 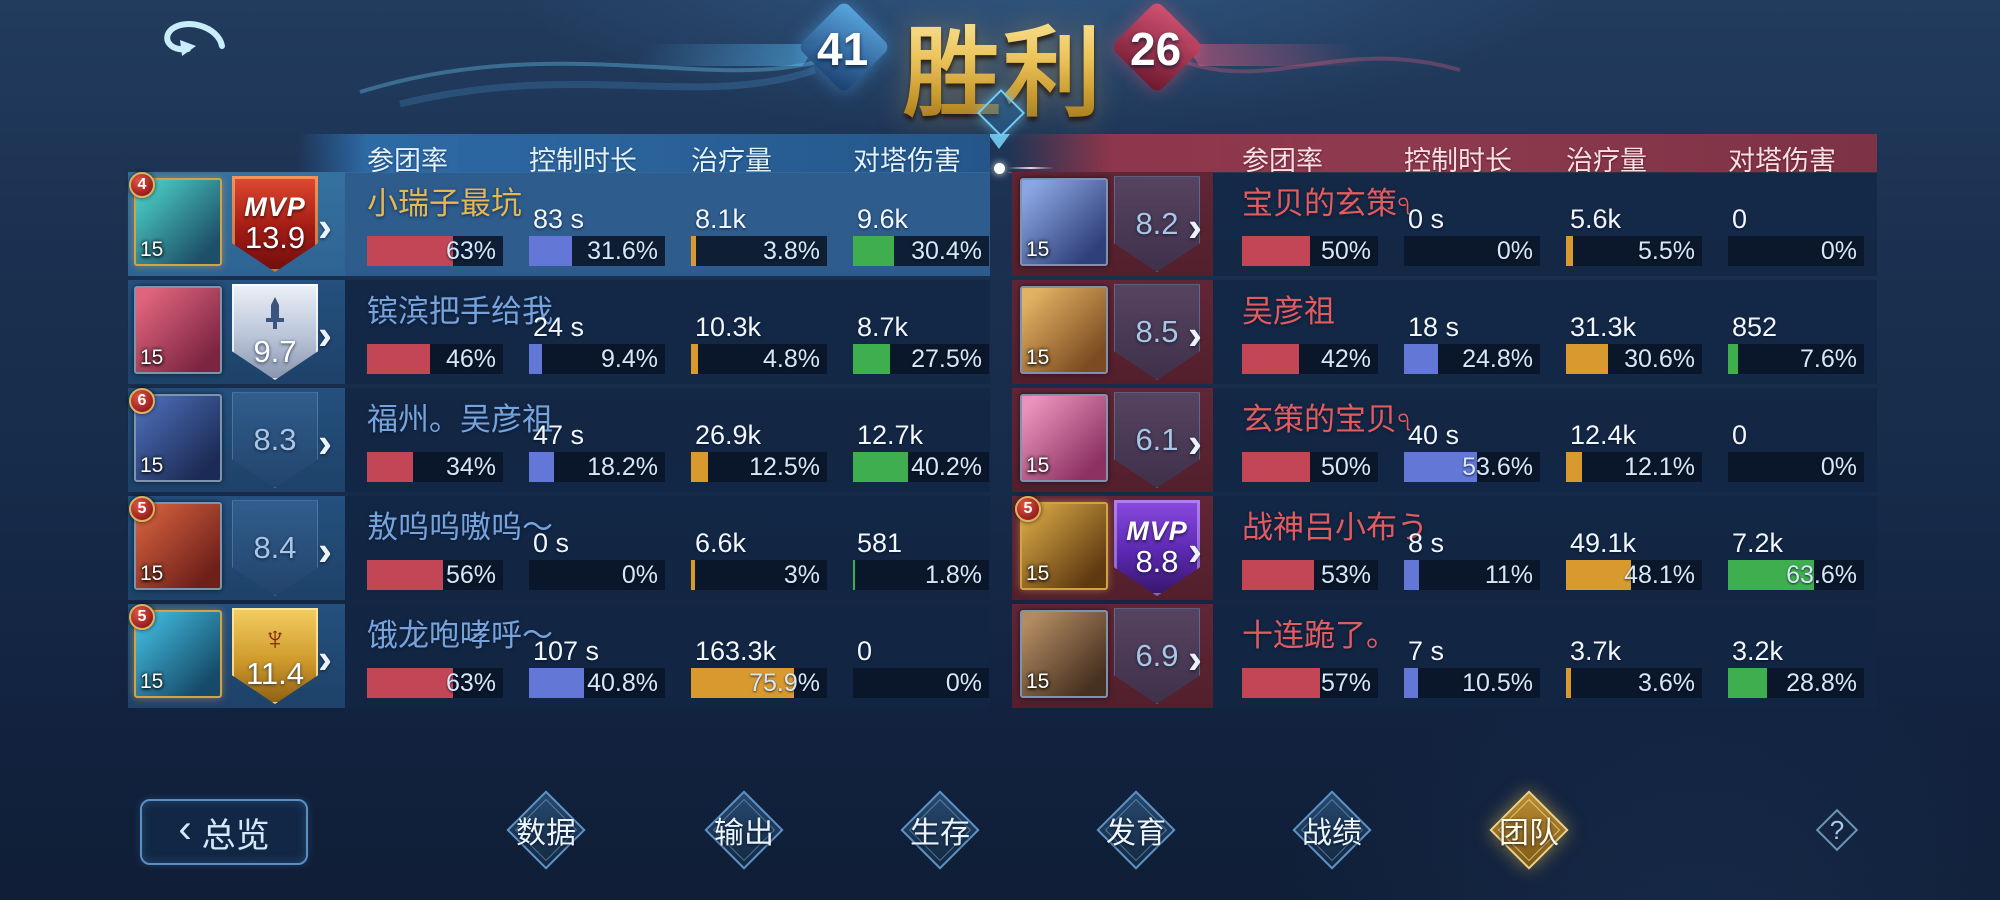 I want to click on participation-bar: 53%, so click(x=1310, y=575).